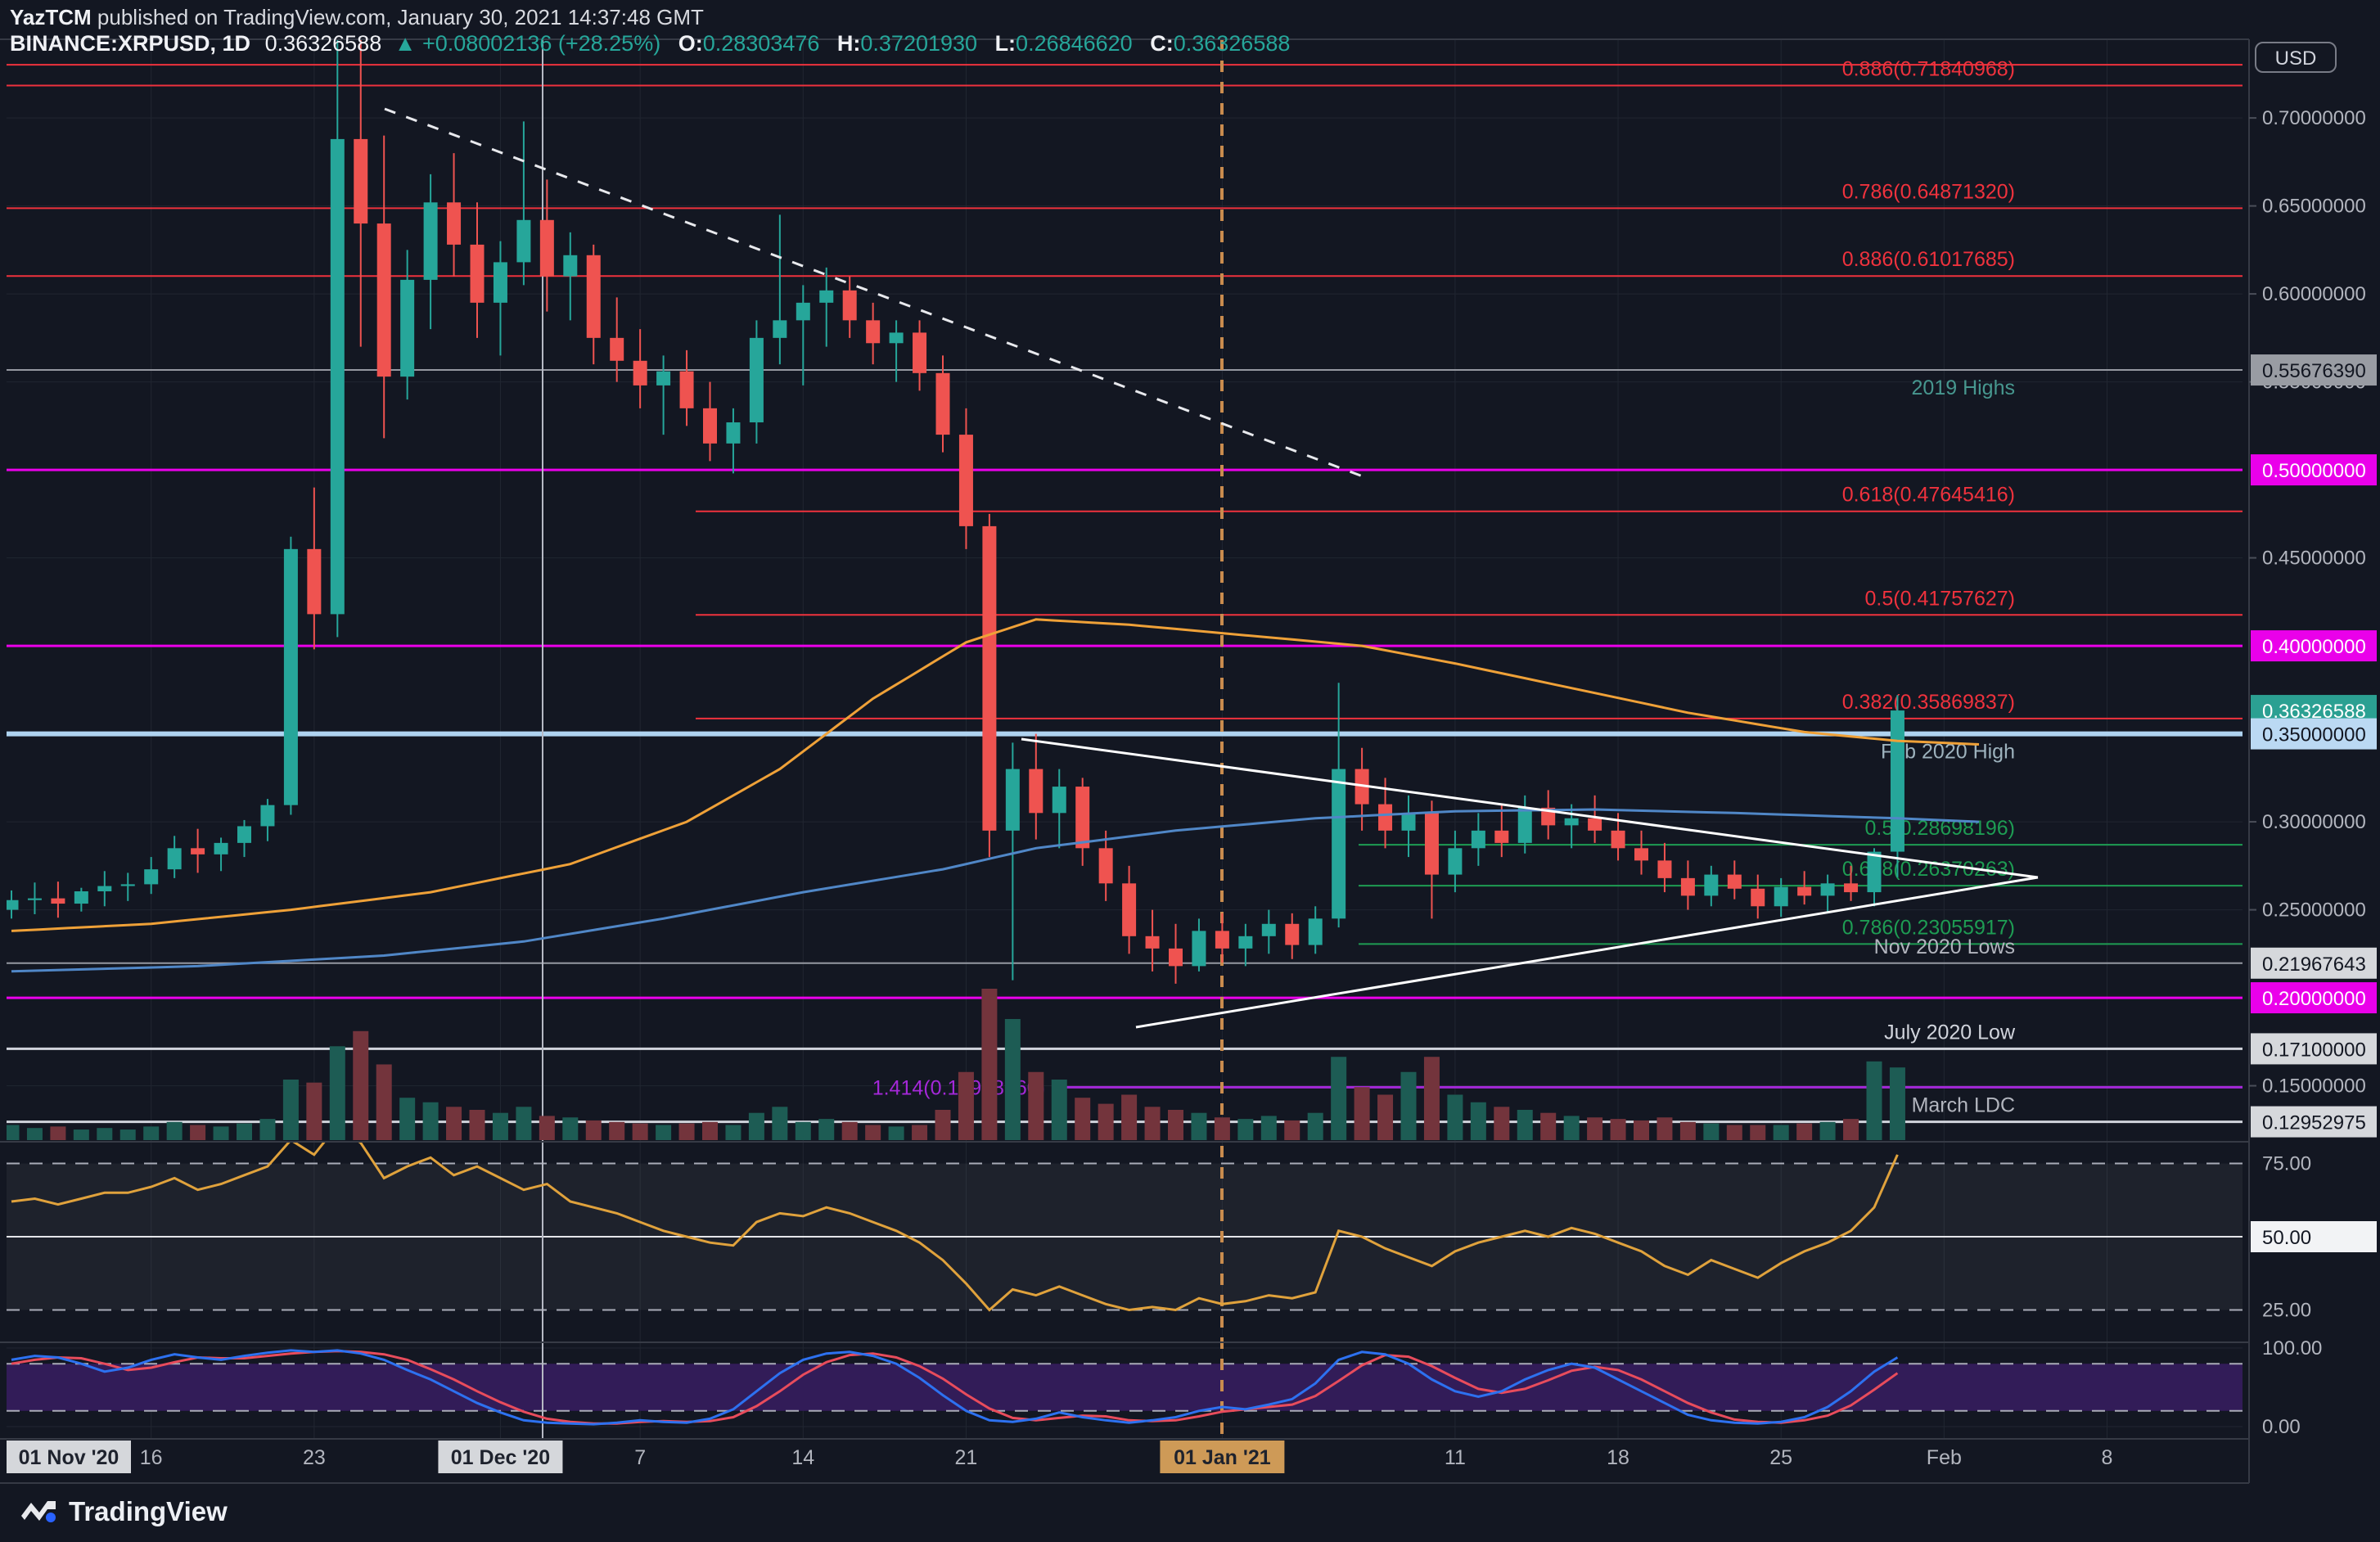 This screenshot has width=2380, height=1542. What do you see at coordinates (2314, 118) in the screenshot?
I see `price-axis-label: 0.70000000` at bounding box center [2314, 118].